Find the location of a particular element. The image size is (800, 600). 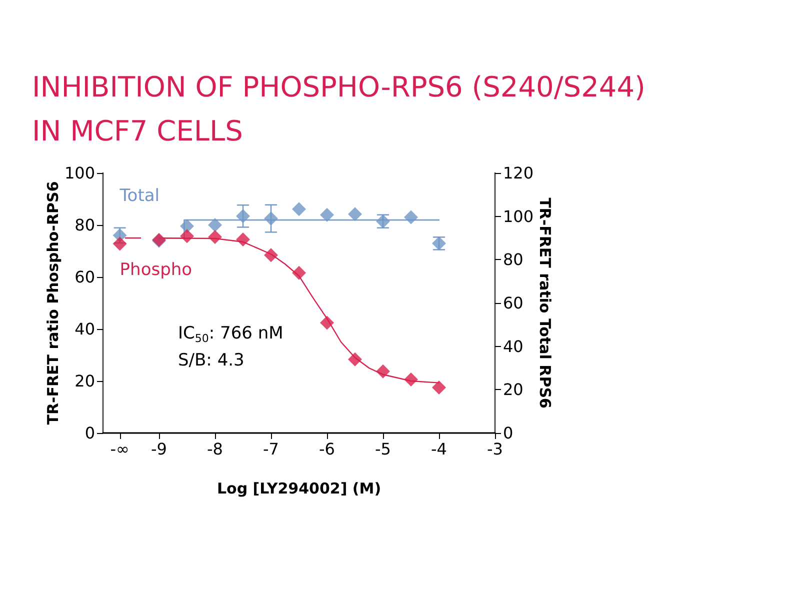

y2-tick-label: 60 is located at coordinates (513, 303).